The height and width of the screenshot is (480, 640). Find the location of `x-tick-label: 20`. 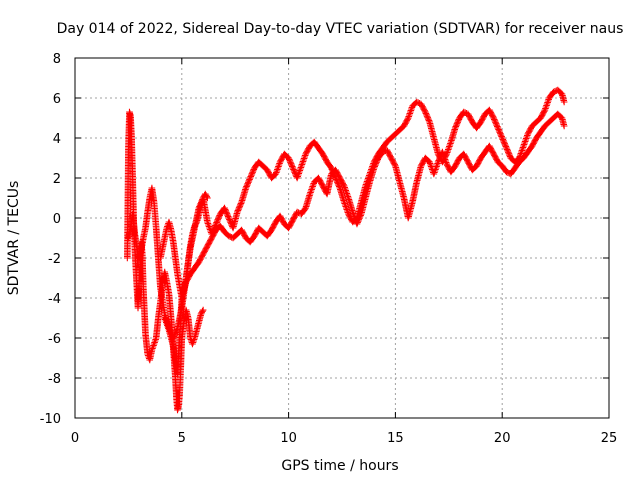

x-tick-label: 20 is located at coordinates (502, 438).